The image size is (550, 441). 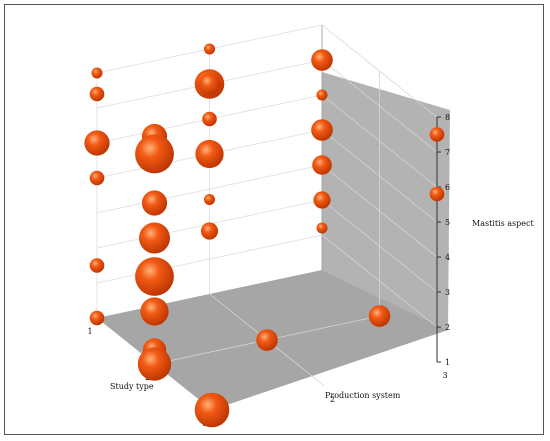 What do you see at coordinates (447, 152) in the screenshot?
I see `z-tick-label: 7` at bounding box center [447, 152].